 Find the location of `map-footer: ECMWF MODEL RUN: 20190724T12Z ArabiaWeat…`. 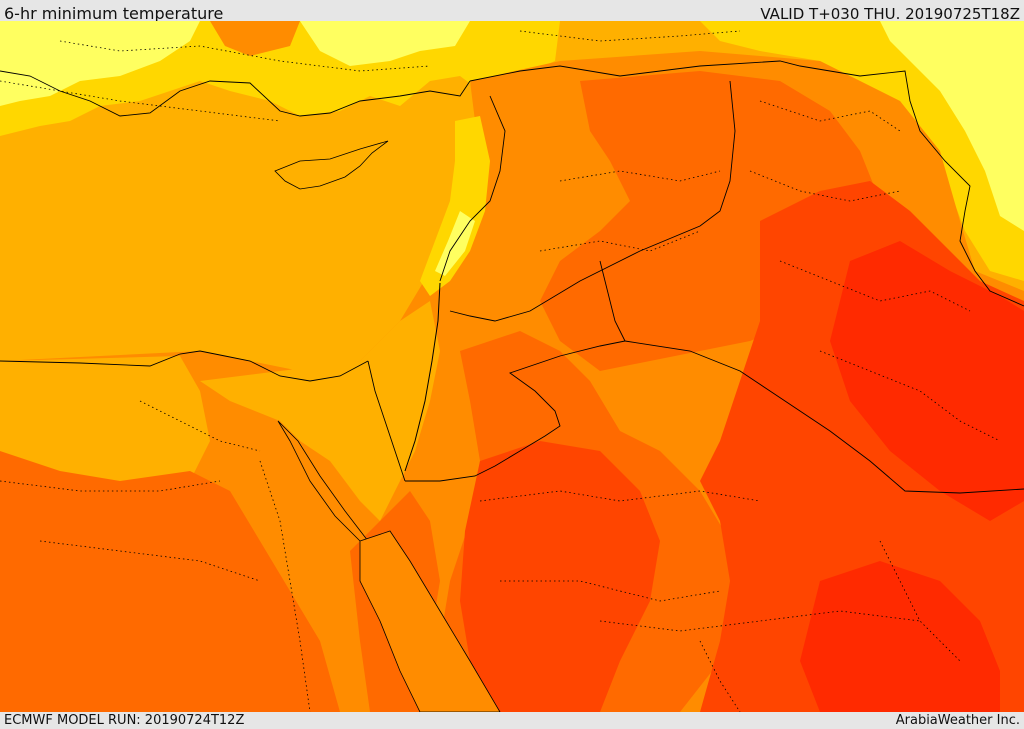

map-footer: ECMWF MODEL RUN: 20190724T12Z ArabiaWeat… is located at coordinates (512, 720).